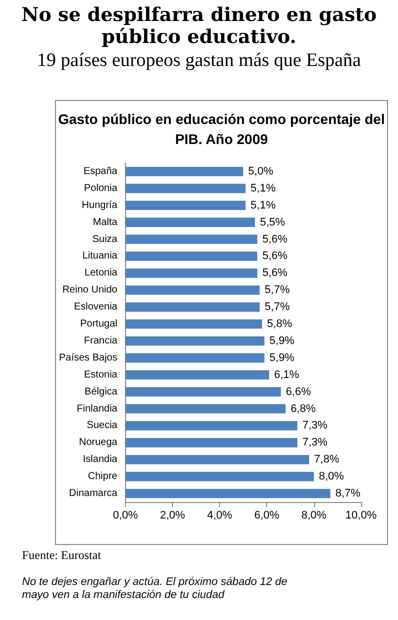  Describe the element at coordinates (287, 374) in the screenshot. I see `data-label: 6,1%` at that location.